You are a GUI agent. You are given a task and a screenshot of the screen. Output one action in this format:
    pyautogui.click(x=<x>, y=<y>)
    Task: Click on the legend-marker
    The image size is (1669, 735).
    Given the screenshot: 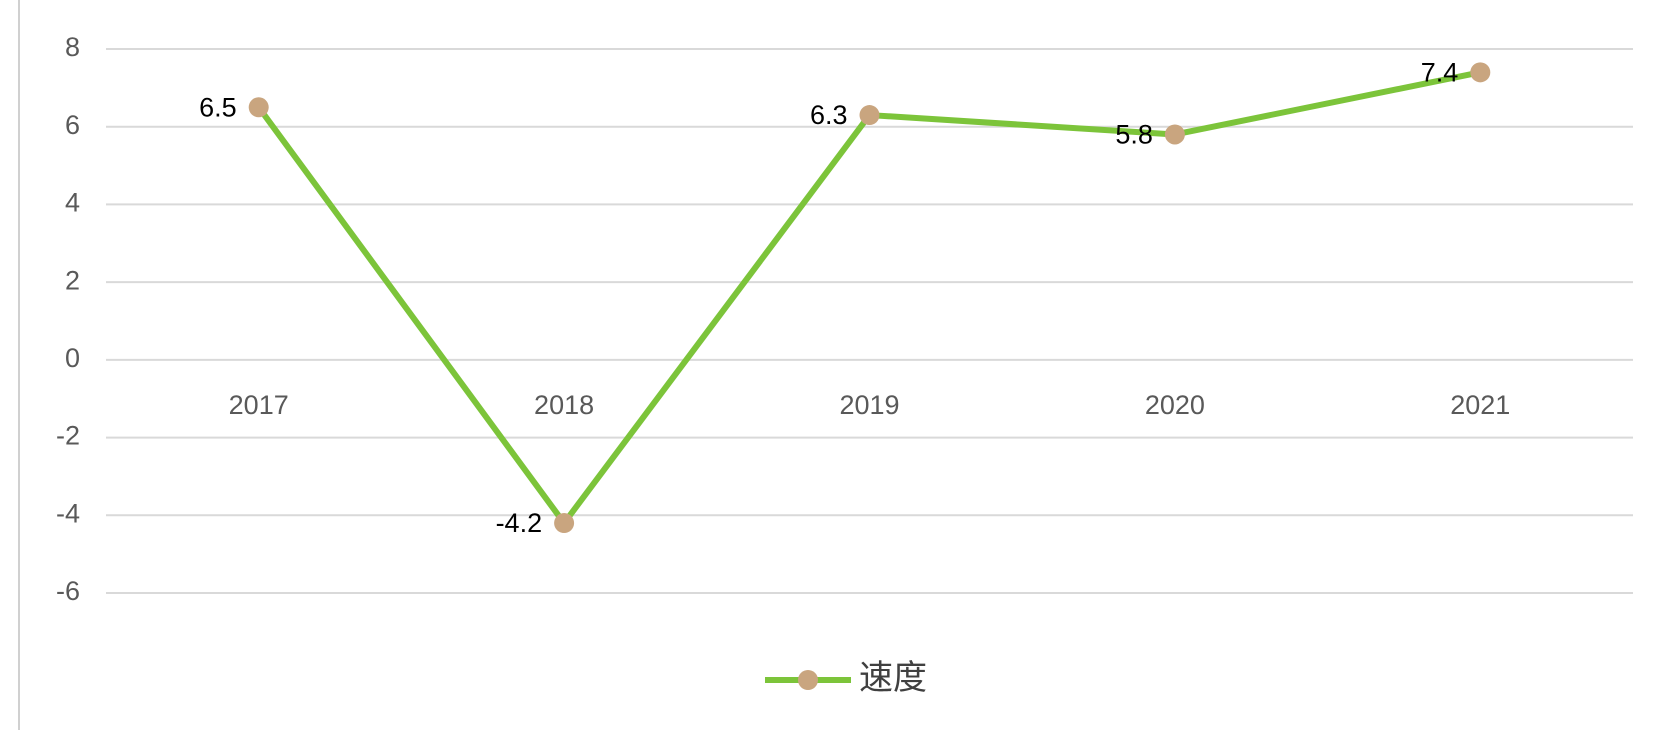 What is the action you would take?
    pyautogui.click(x=808, y=680)
    